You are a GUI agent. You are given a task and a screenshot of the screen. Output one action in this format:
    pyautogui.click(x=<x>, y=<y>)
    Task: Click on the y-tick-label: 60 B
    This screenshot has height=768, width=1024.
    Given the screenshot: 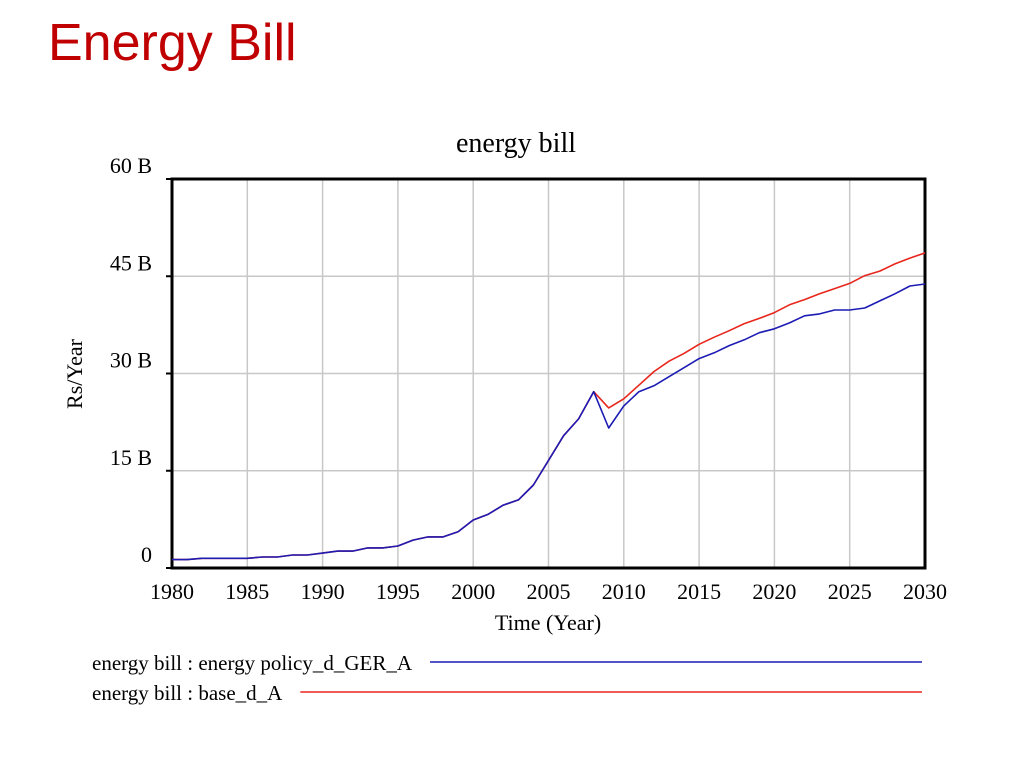 What is the action you would take?
    pyautogui.click(x=131, y=165)
    